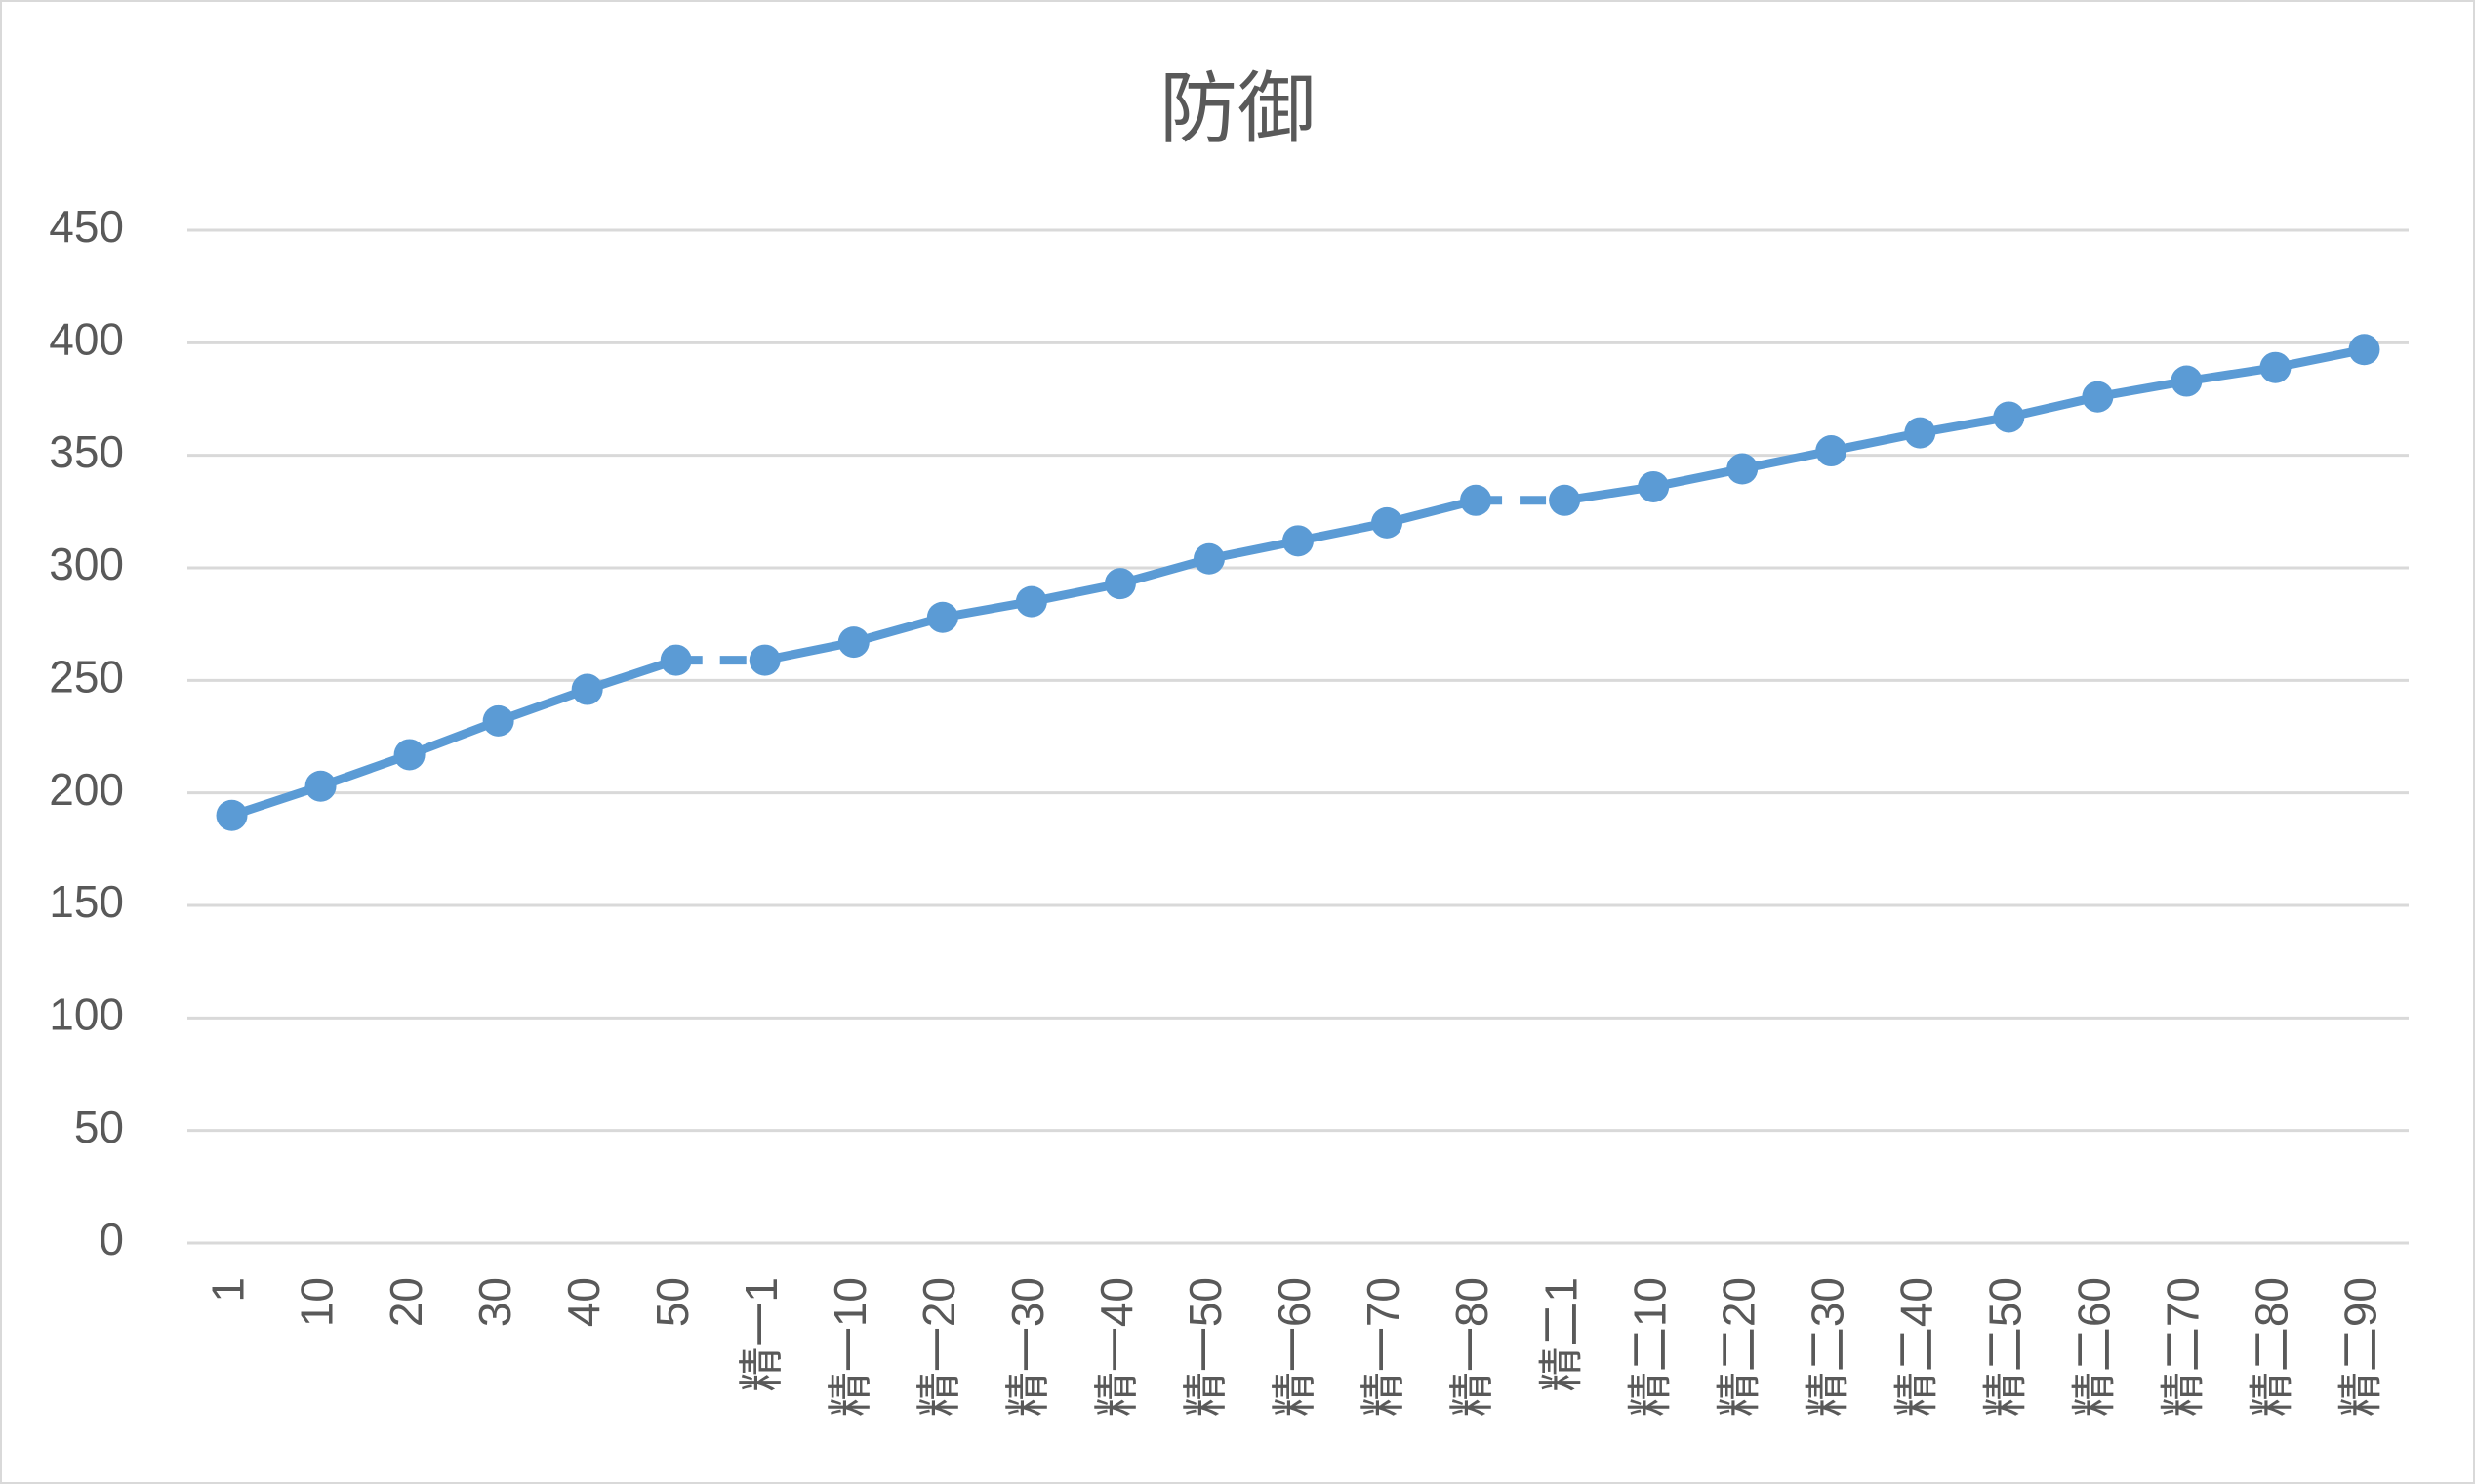 The height and width of the screenshot is (1484, 2475). I want to click on x-tick-label: 精二40, so click(1915, 1347).